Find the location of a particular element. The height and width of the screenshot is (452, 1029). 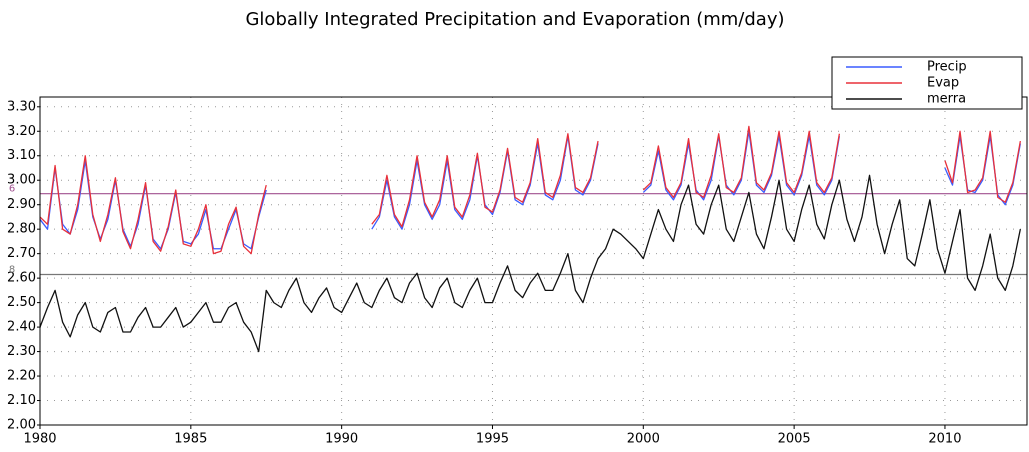

y-tick-label: 2.70 is located at coordinates (21, 253).